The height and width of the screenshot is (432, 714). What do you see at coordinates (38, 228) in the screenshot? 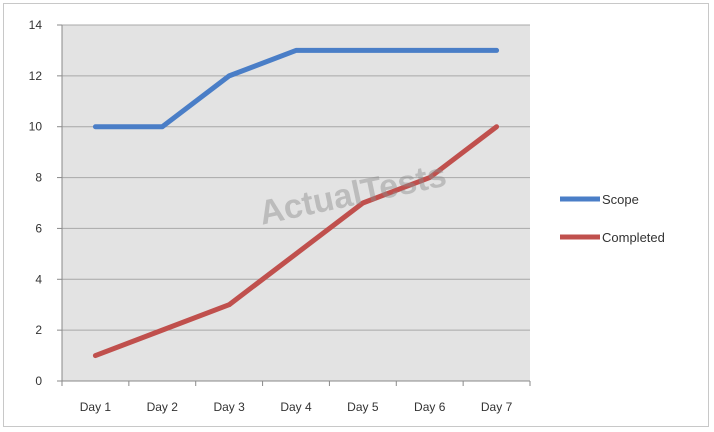
I see `y-tick-label: 6` at bounding box center [38, 228].